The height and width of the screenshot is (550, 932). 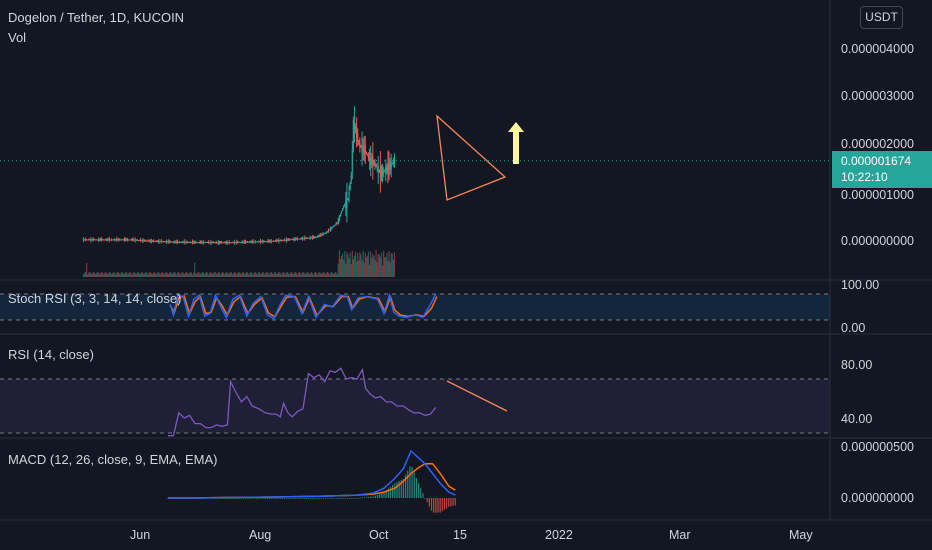 I want to click on price-tick-label: 0.000000000, so click(x=877, y=241).